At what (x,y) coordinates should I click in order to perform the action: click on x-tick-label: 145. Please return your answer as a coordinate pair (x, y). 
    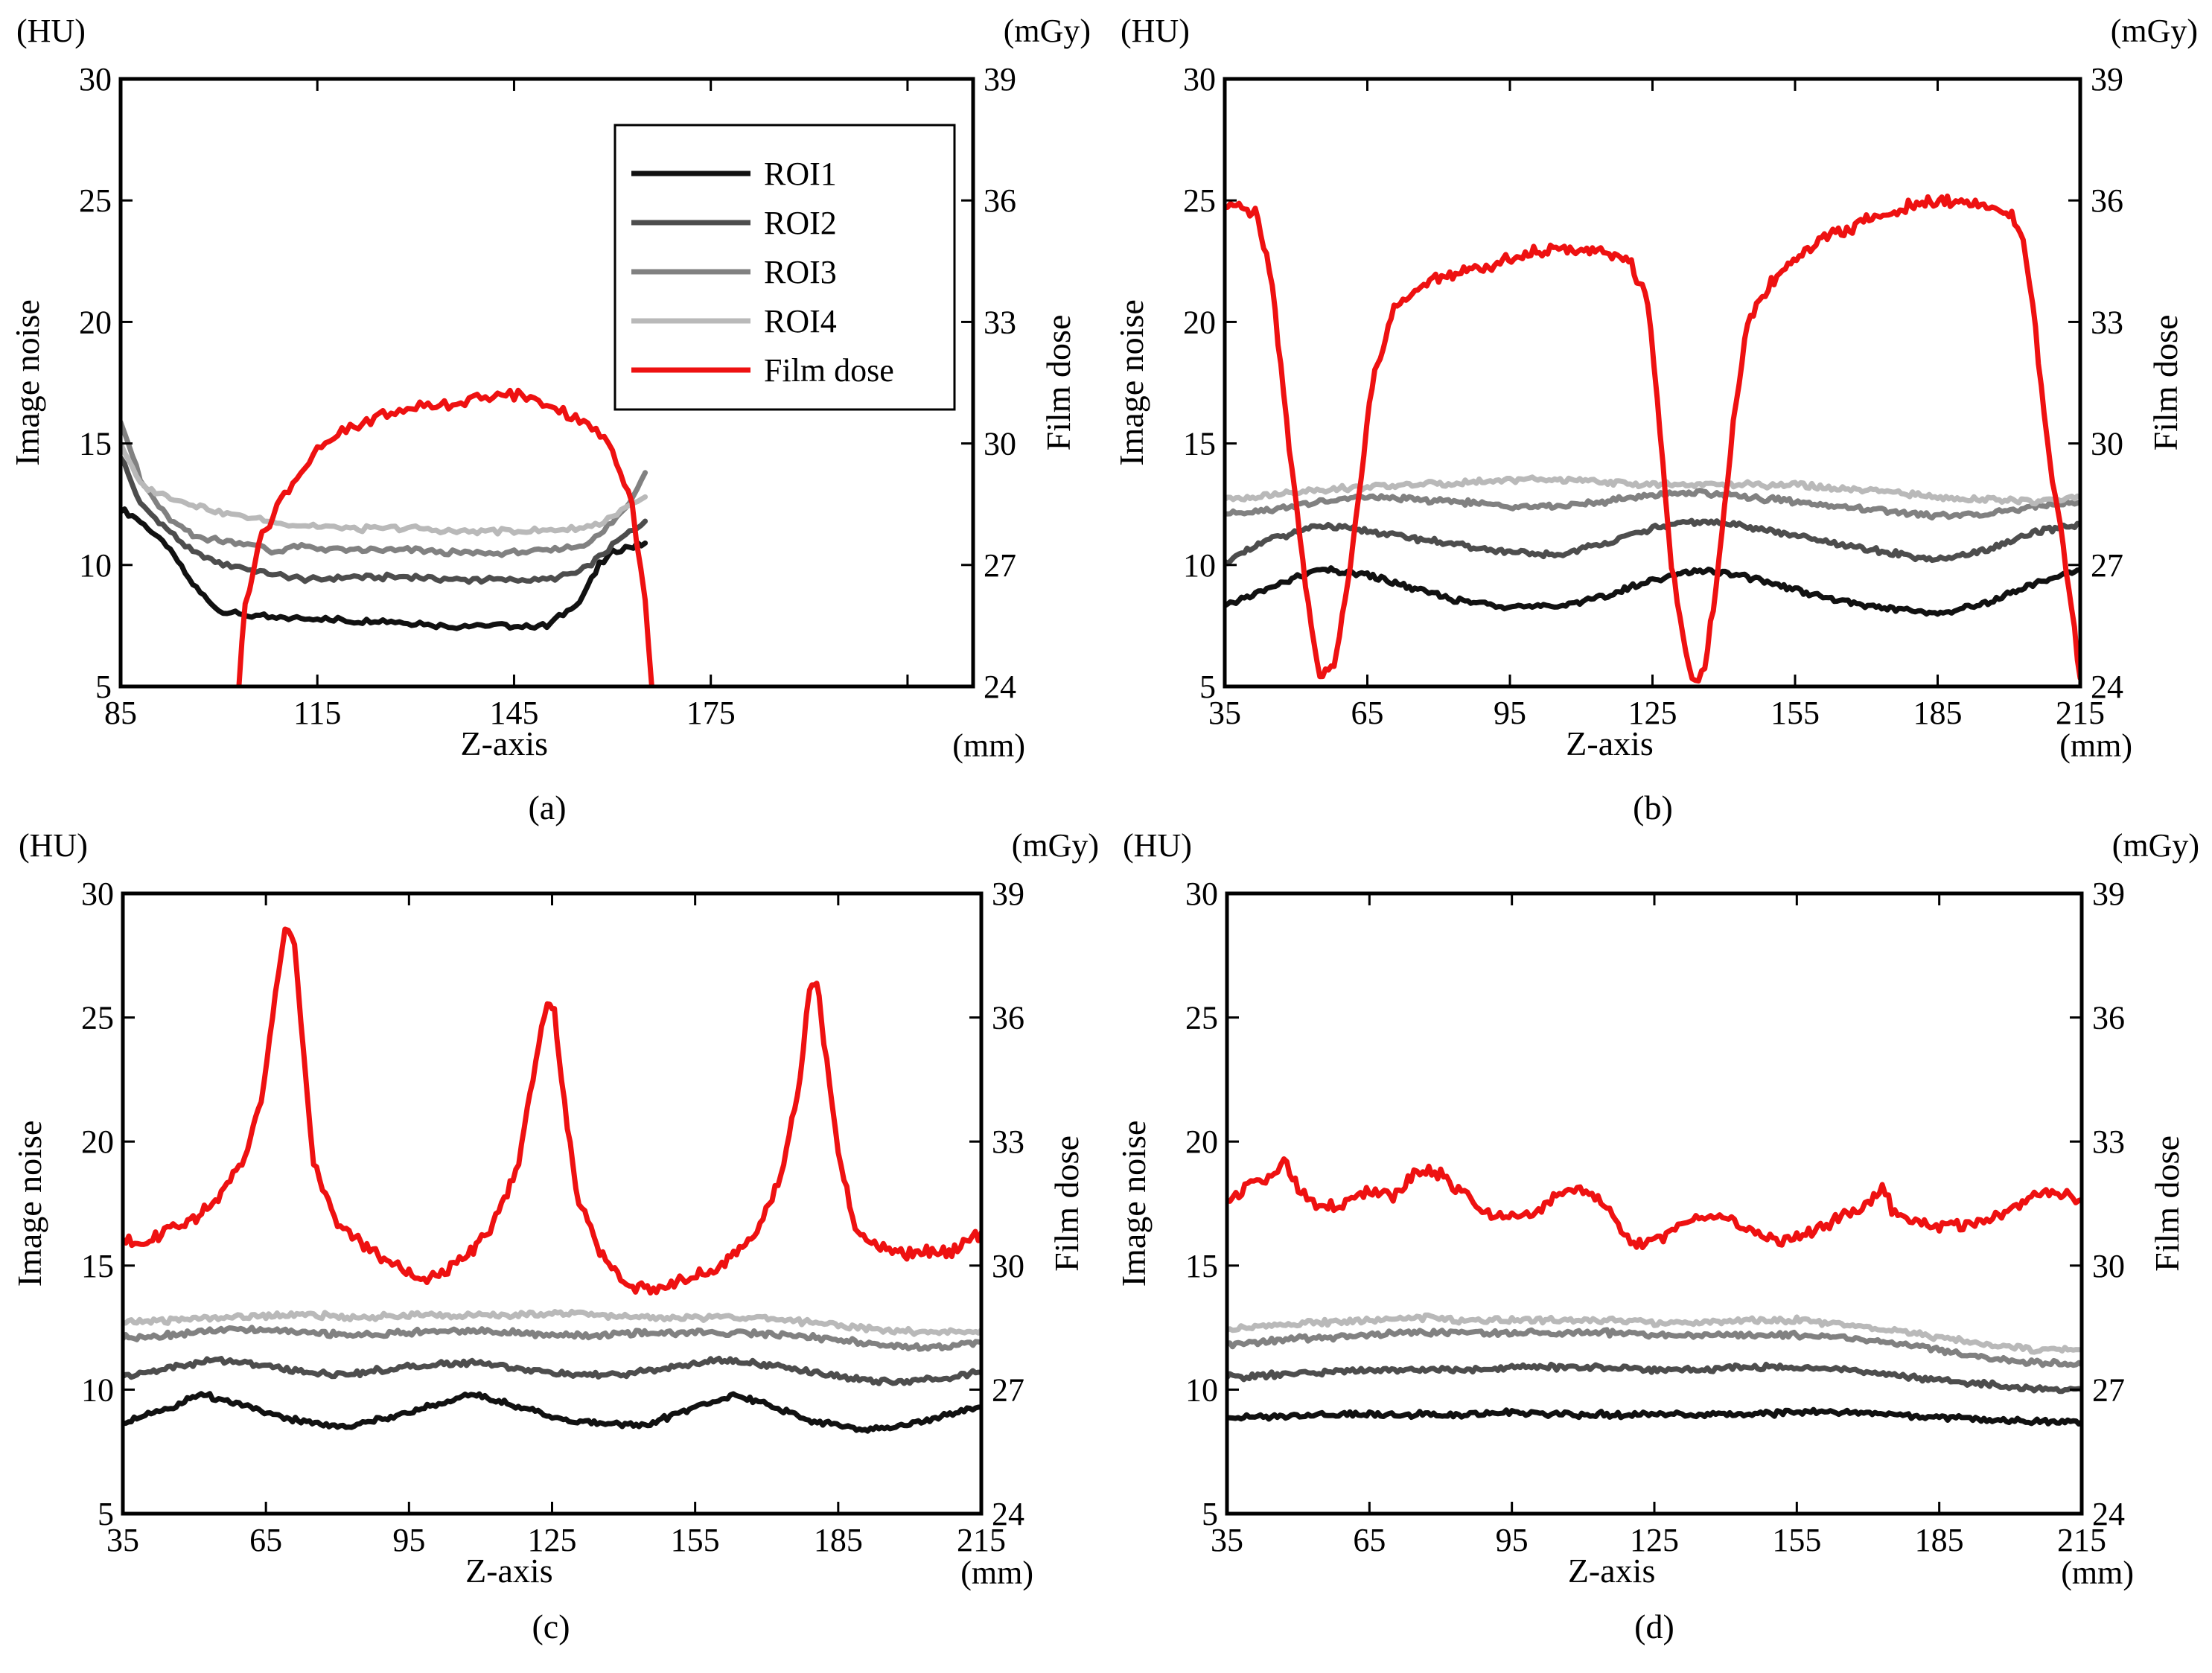
    Looking at the image, I should click on (513, 713).